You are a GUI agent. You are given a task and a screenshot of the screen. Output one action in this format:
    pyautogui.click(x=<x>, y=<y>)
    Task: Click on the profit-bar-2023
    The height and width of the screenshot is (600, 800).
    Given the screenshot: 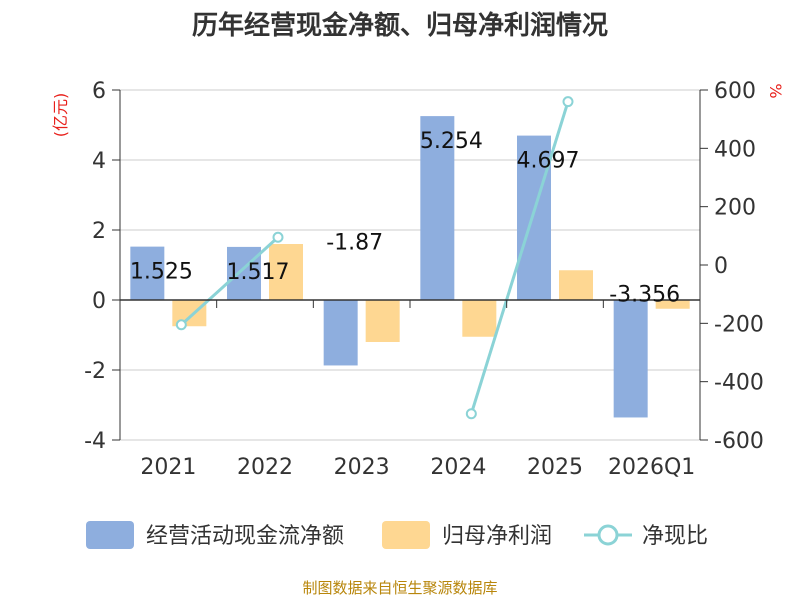 What is the action you would take?
    pyautogui.click(x=382, y=321)
    